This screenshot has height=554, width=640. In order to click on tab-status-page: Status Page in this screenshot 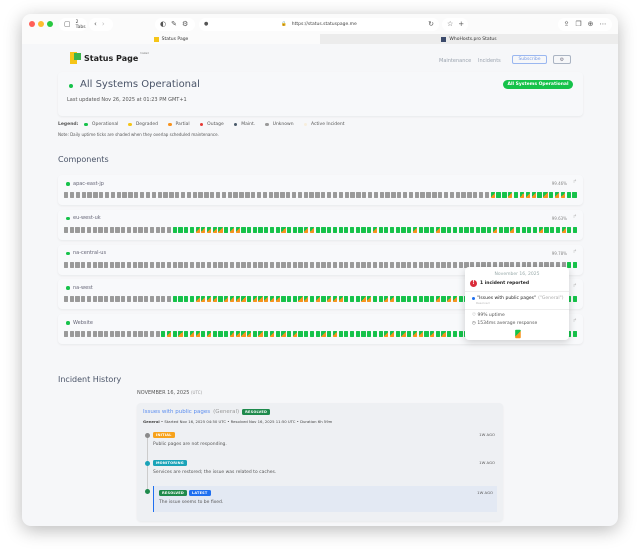, I will do `click(171, 39)`.